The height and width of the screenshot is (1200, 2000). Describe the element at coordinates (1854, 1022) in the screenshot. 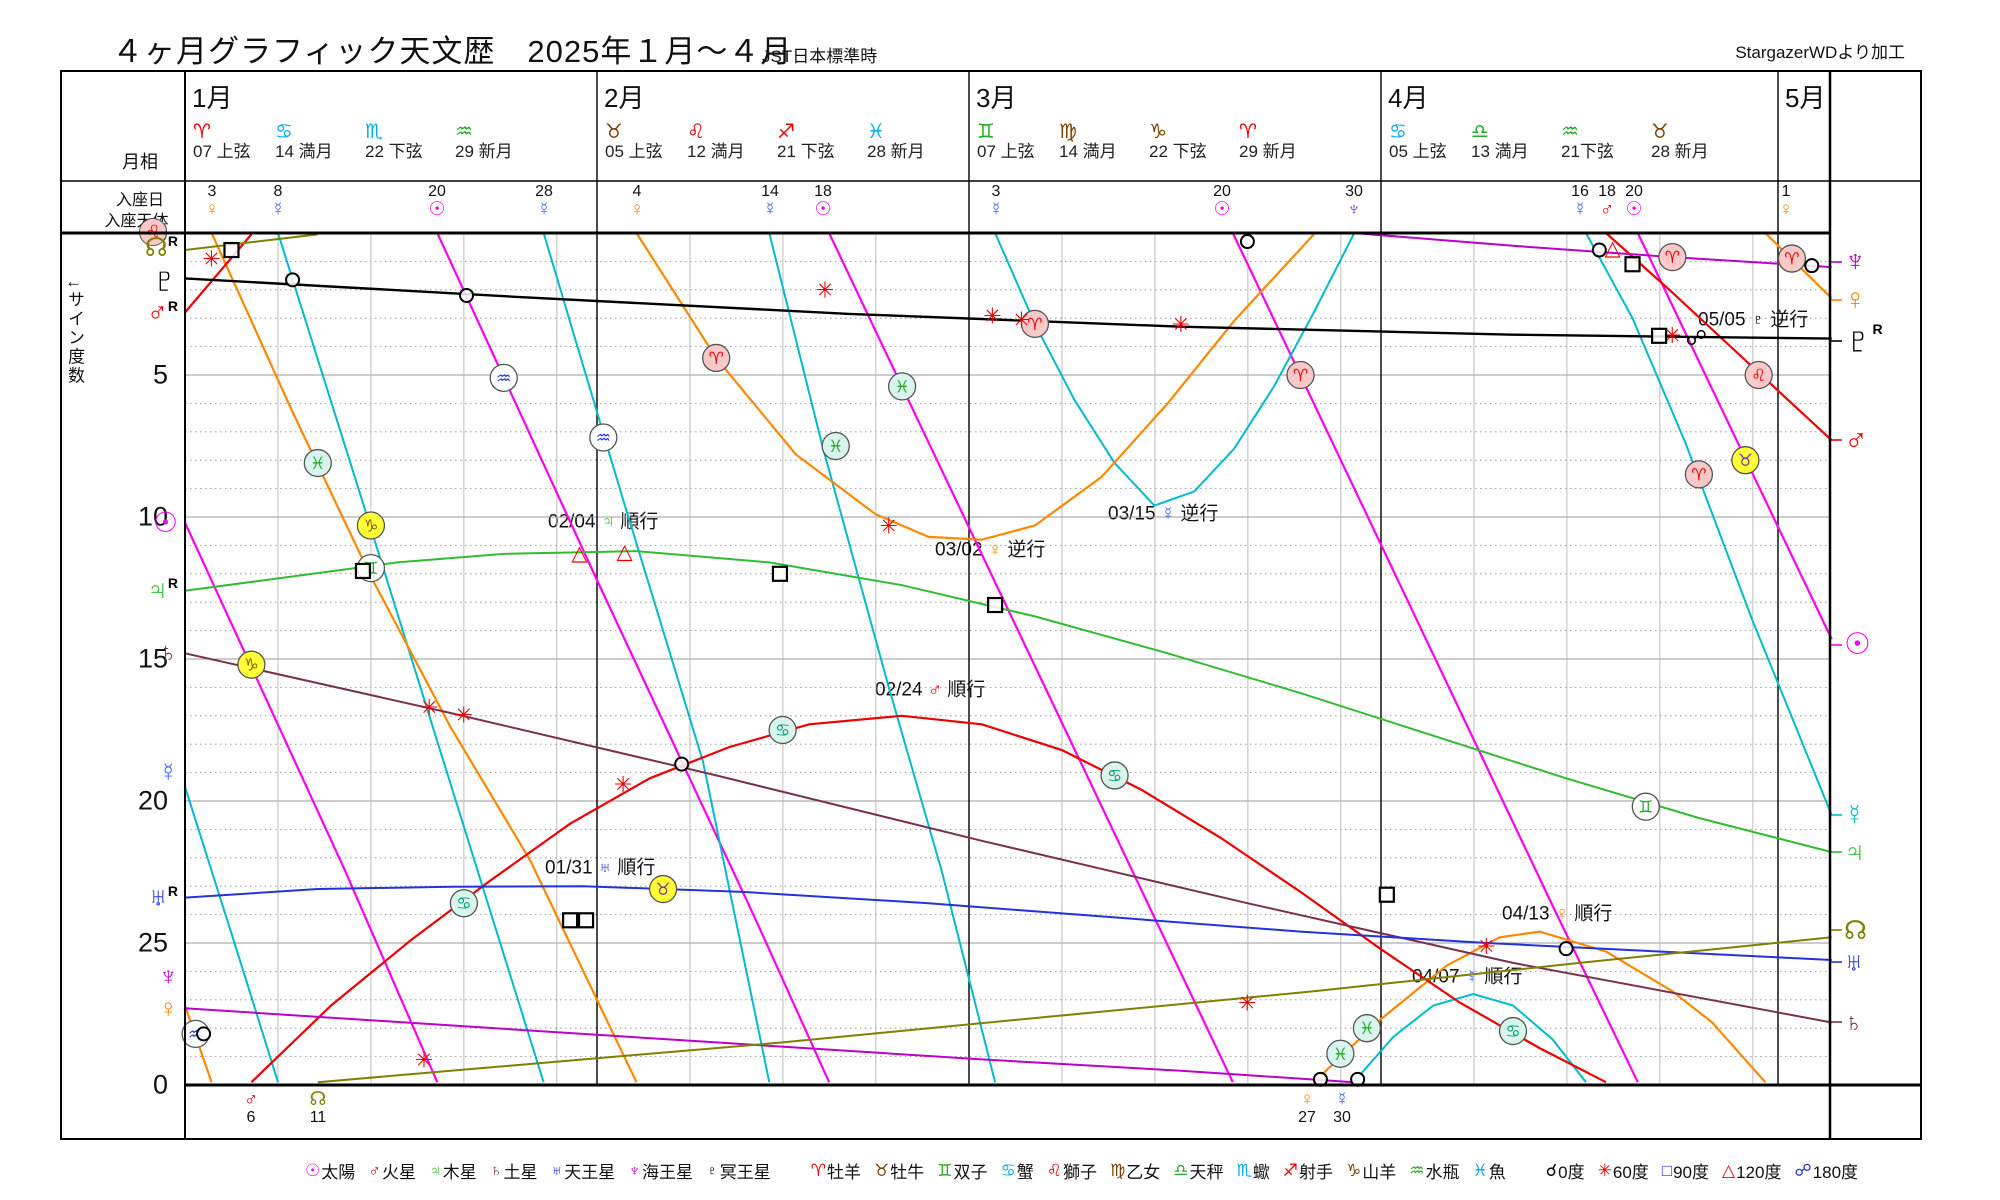

I see `planet-glyph-icon: ♄` at that location.